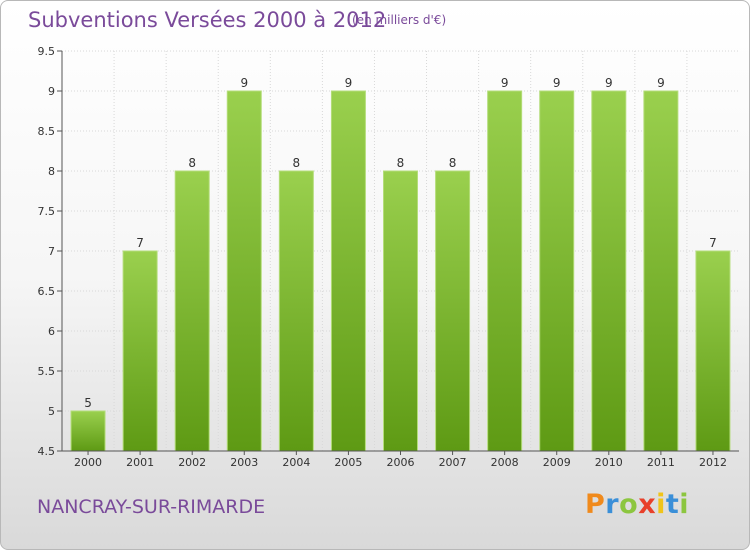 Image resolution: width=750 pixels, height=550 pixels. What do you see at coordinates (47, 131) in the screenshot?
I see `y-tick-label: 8.5` at bounding box center [47, 131].